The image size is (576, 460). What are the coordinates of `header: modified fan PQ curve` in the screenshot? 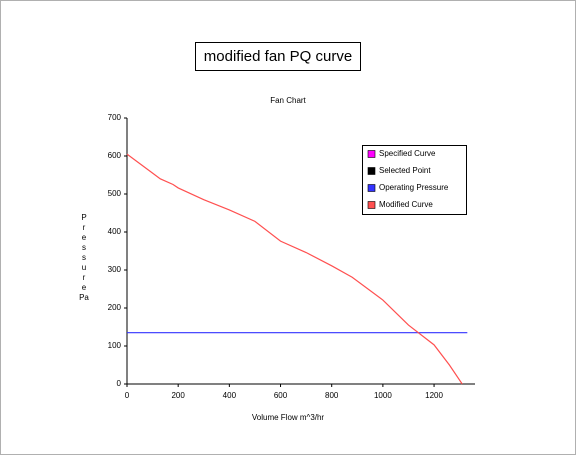 It's located at (278, 56).